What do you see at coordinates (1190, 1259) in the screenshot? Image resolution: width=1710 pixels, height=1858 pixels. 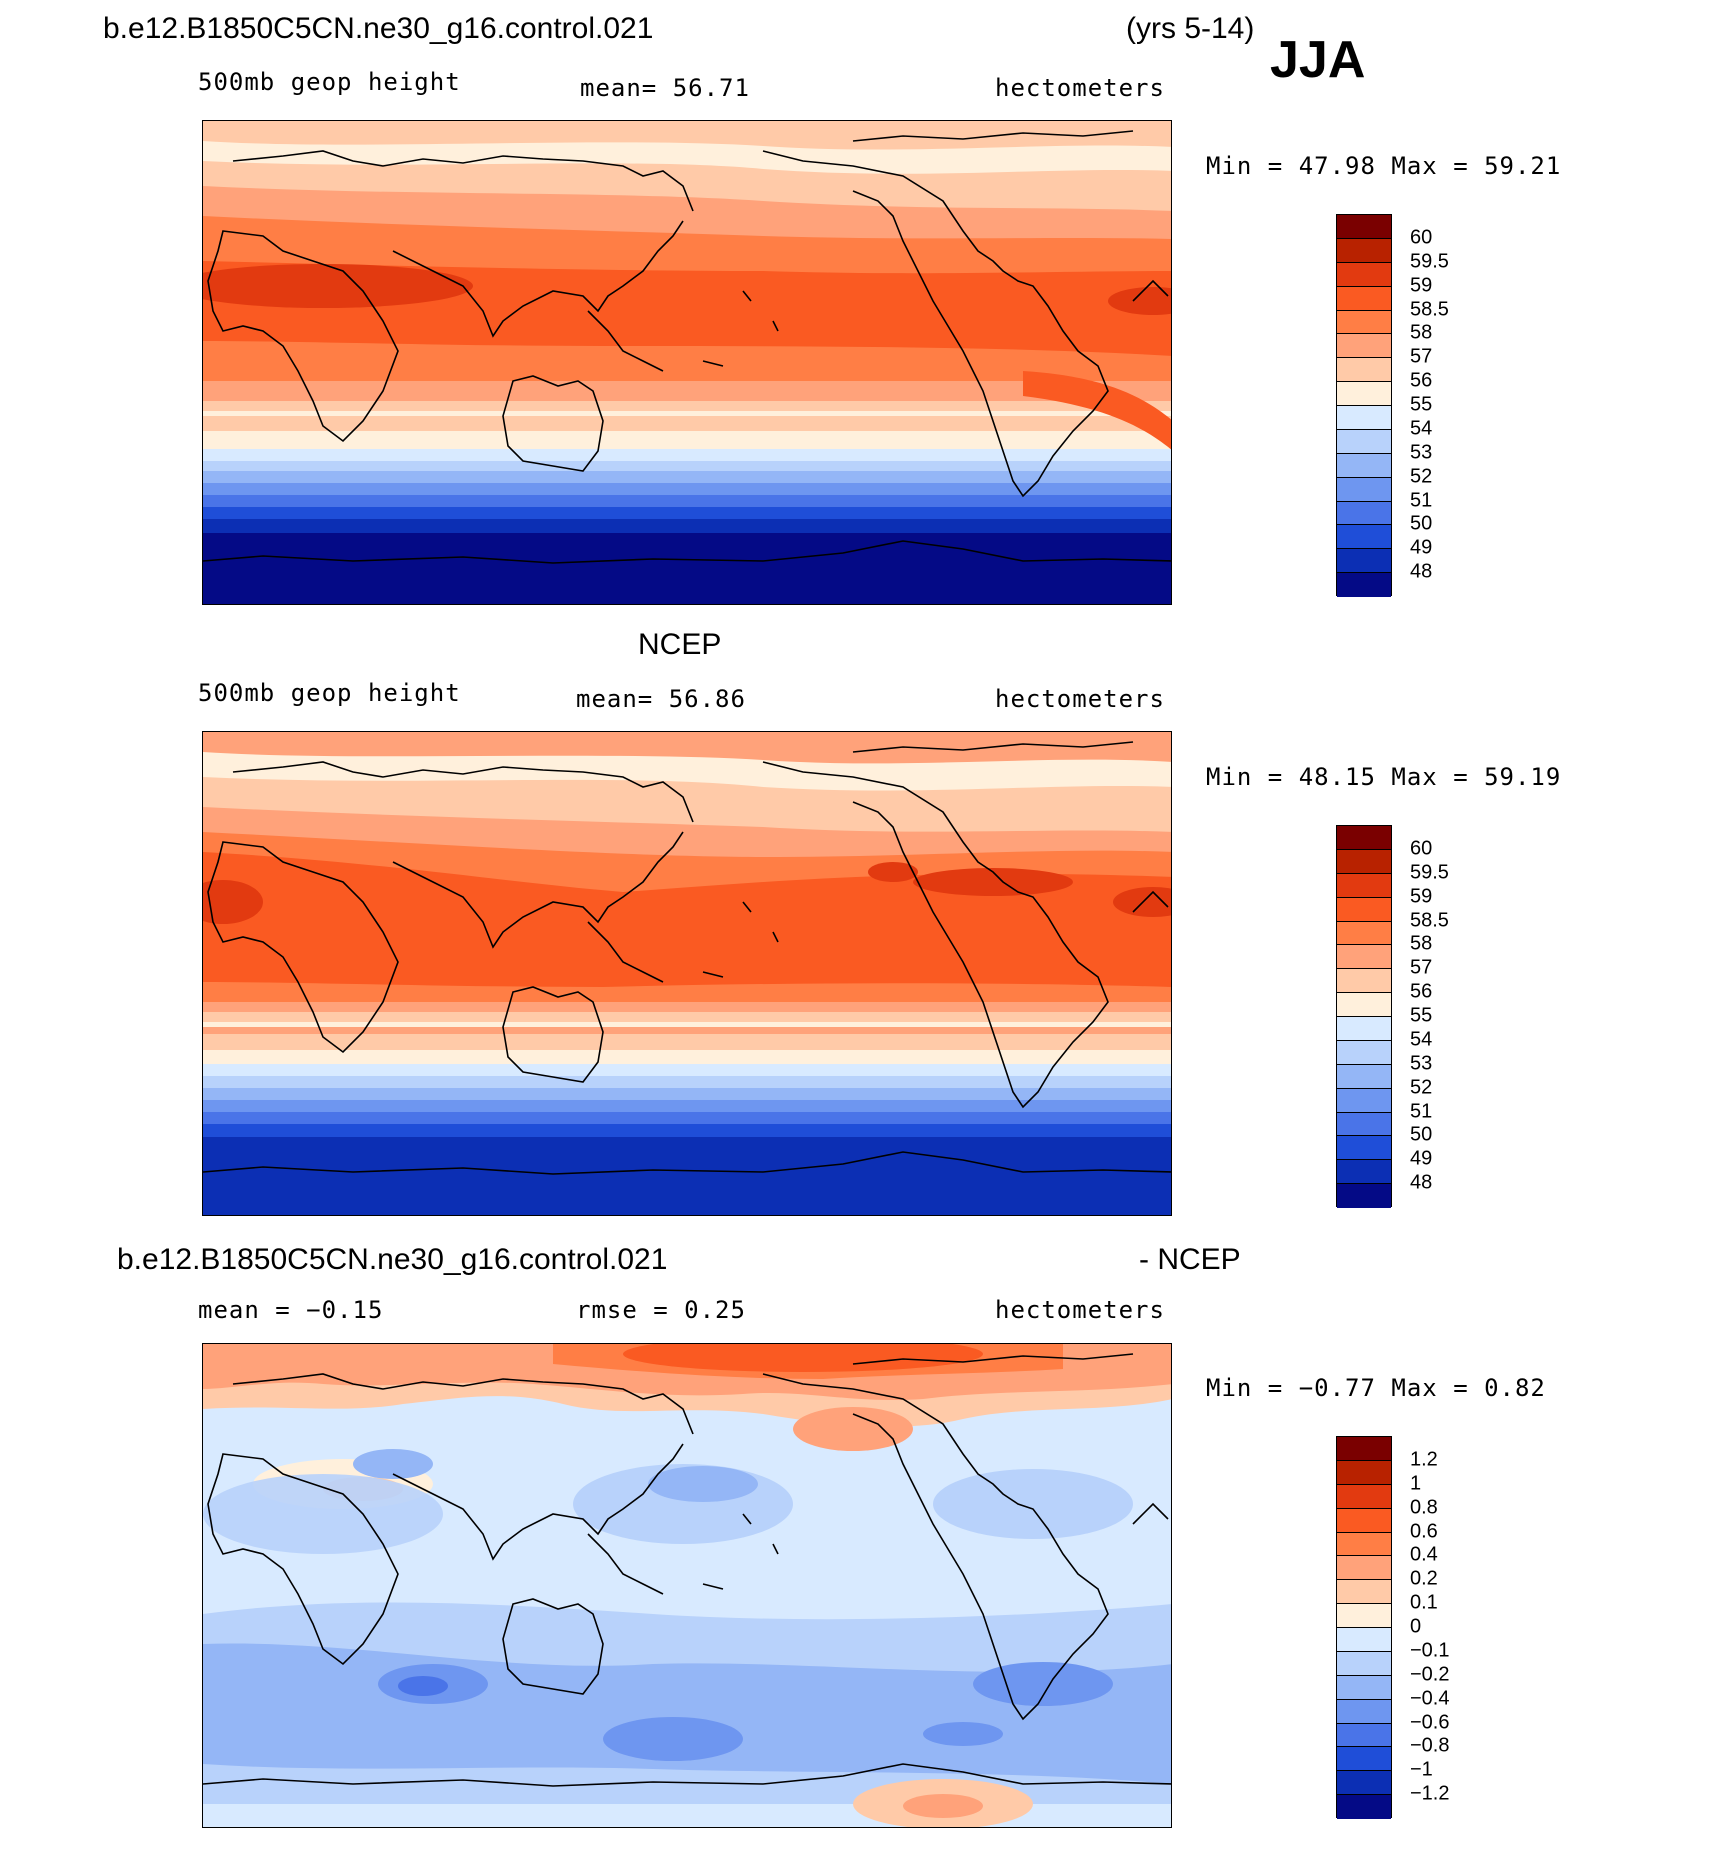 I see `panel3-title-right: - NCEP` at bounding box center [1190, 1259].